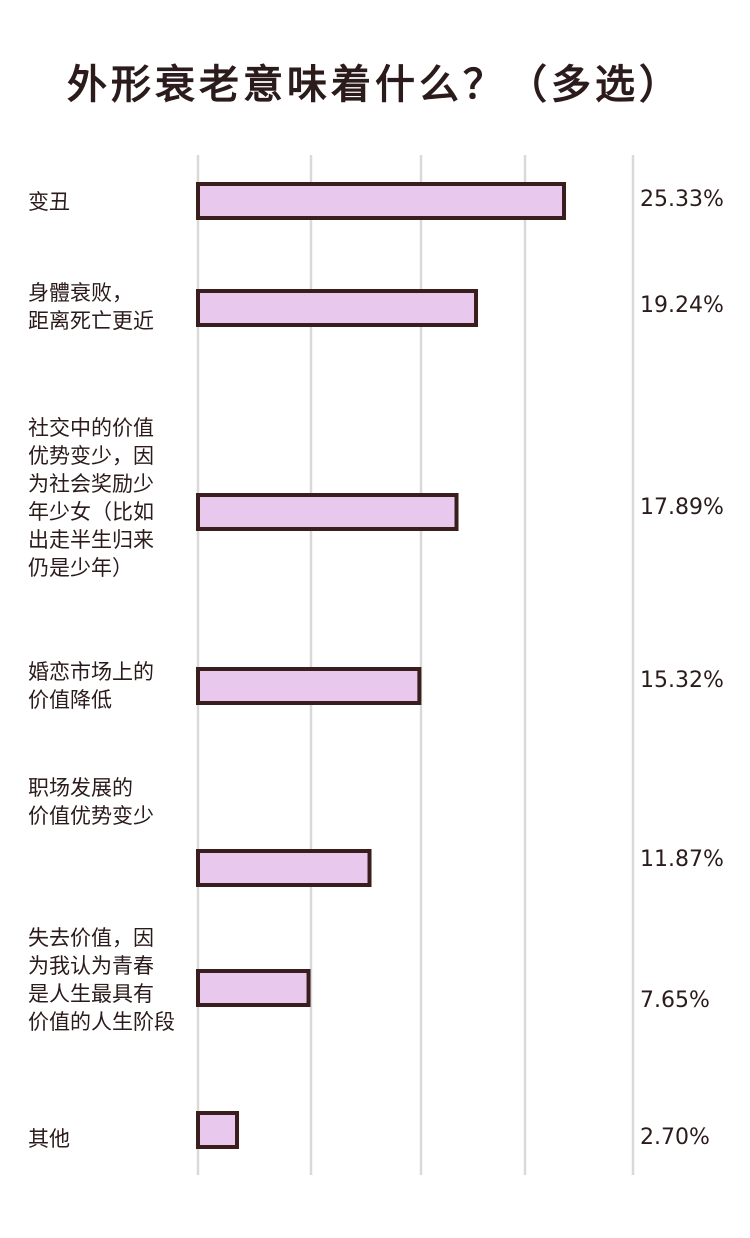 This screenshot has width=750, height=1238. What do you see at coordinates (91, 498) in the screenshot?
I see `category-label: 社交中的价值 优势变少，因 为社会奖励少 年少女（比如 出走半生归来 仍是少年）` at bounding box center [91, 498].